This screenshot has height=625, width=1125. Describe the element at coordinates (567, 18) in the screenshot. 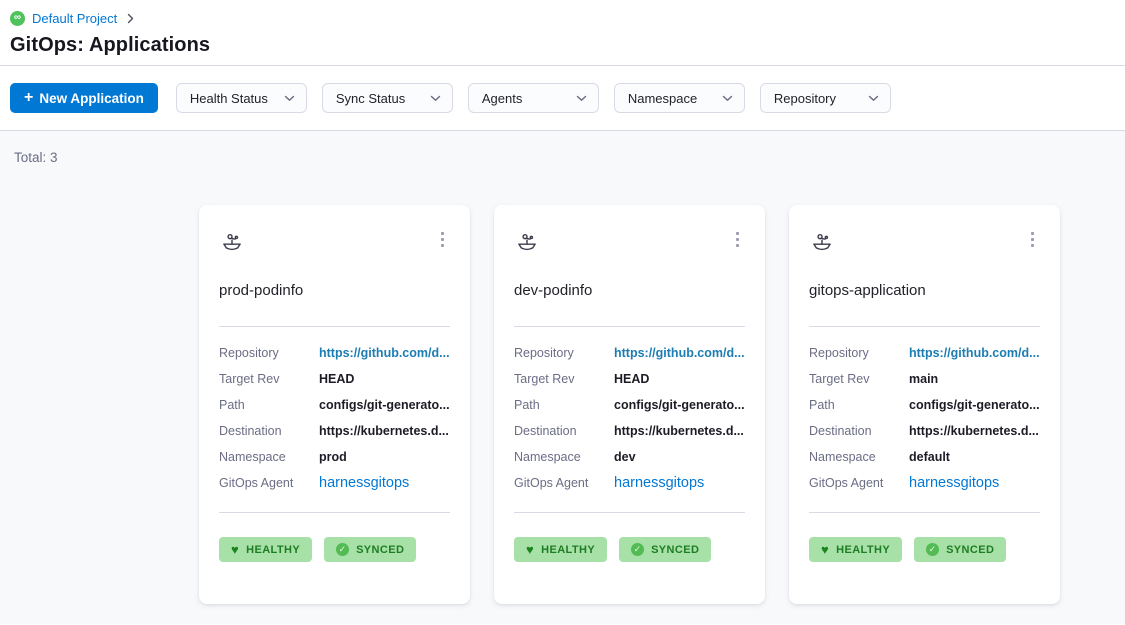

I see `breadcrumb: ∞ Default Project` at that location.